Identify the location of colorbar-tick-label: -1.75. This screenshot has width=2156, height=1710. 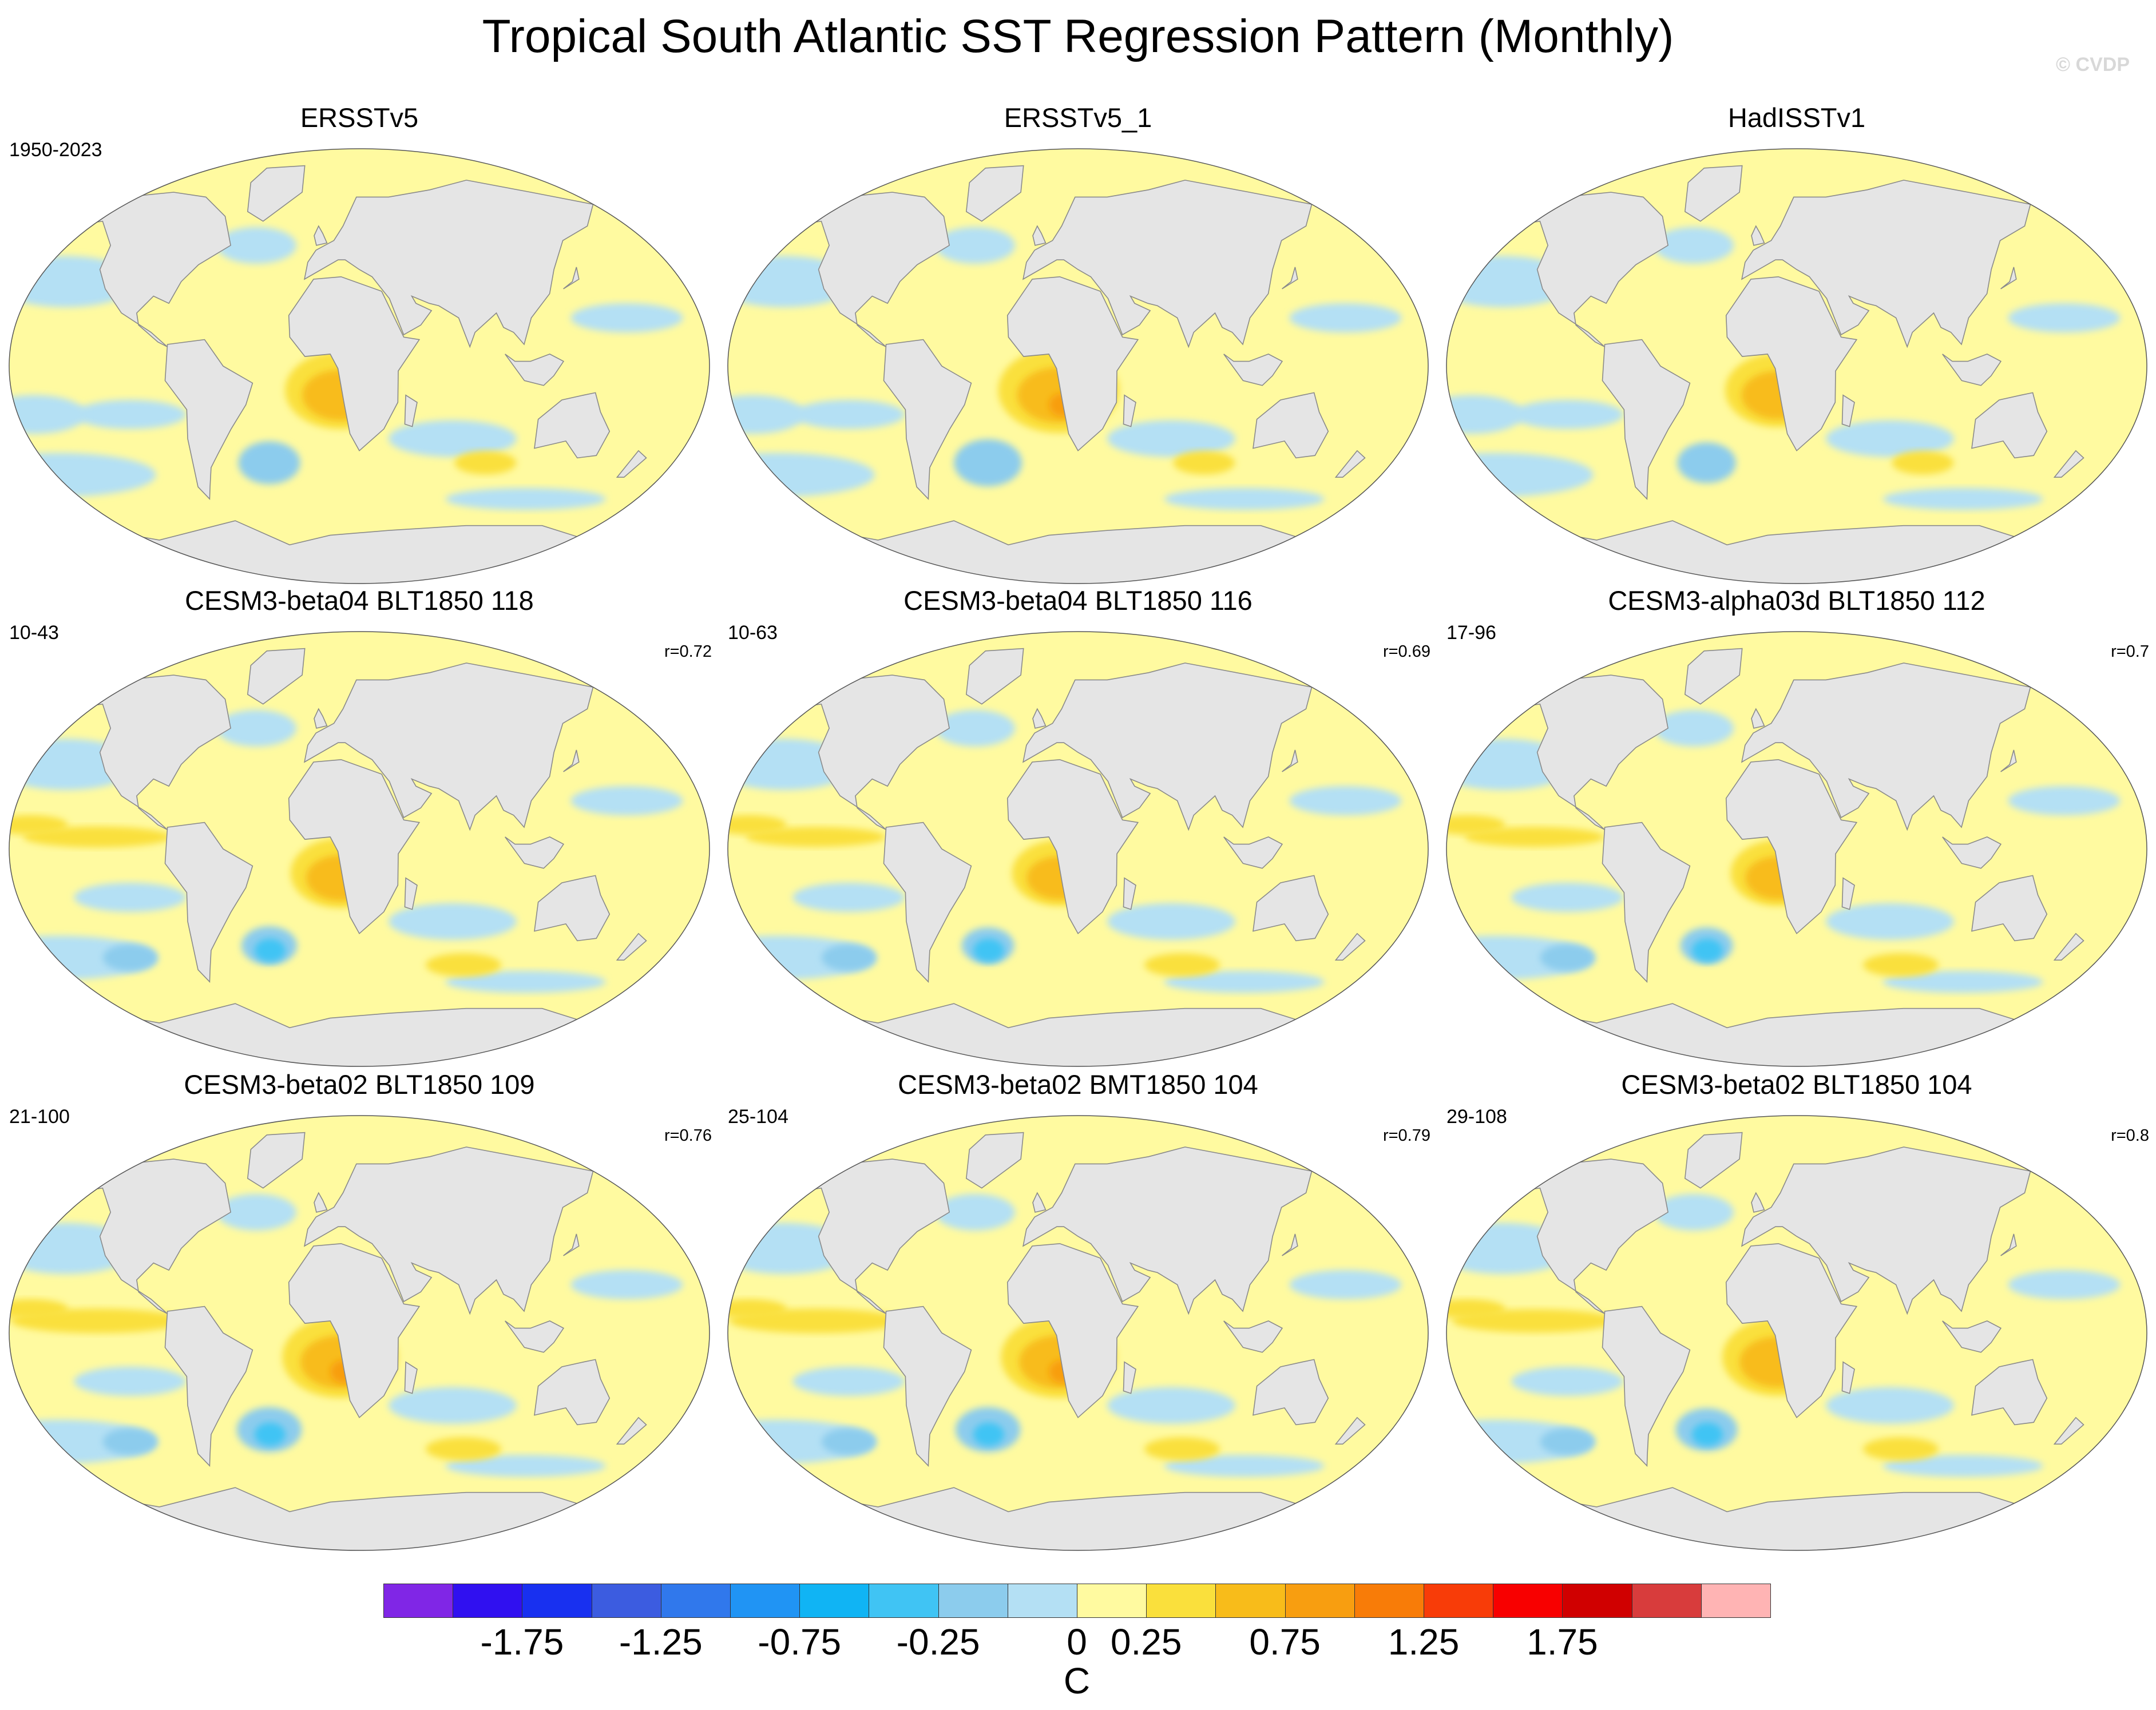
(522, 1642).